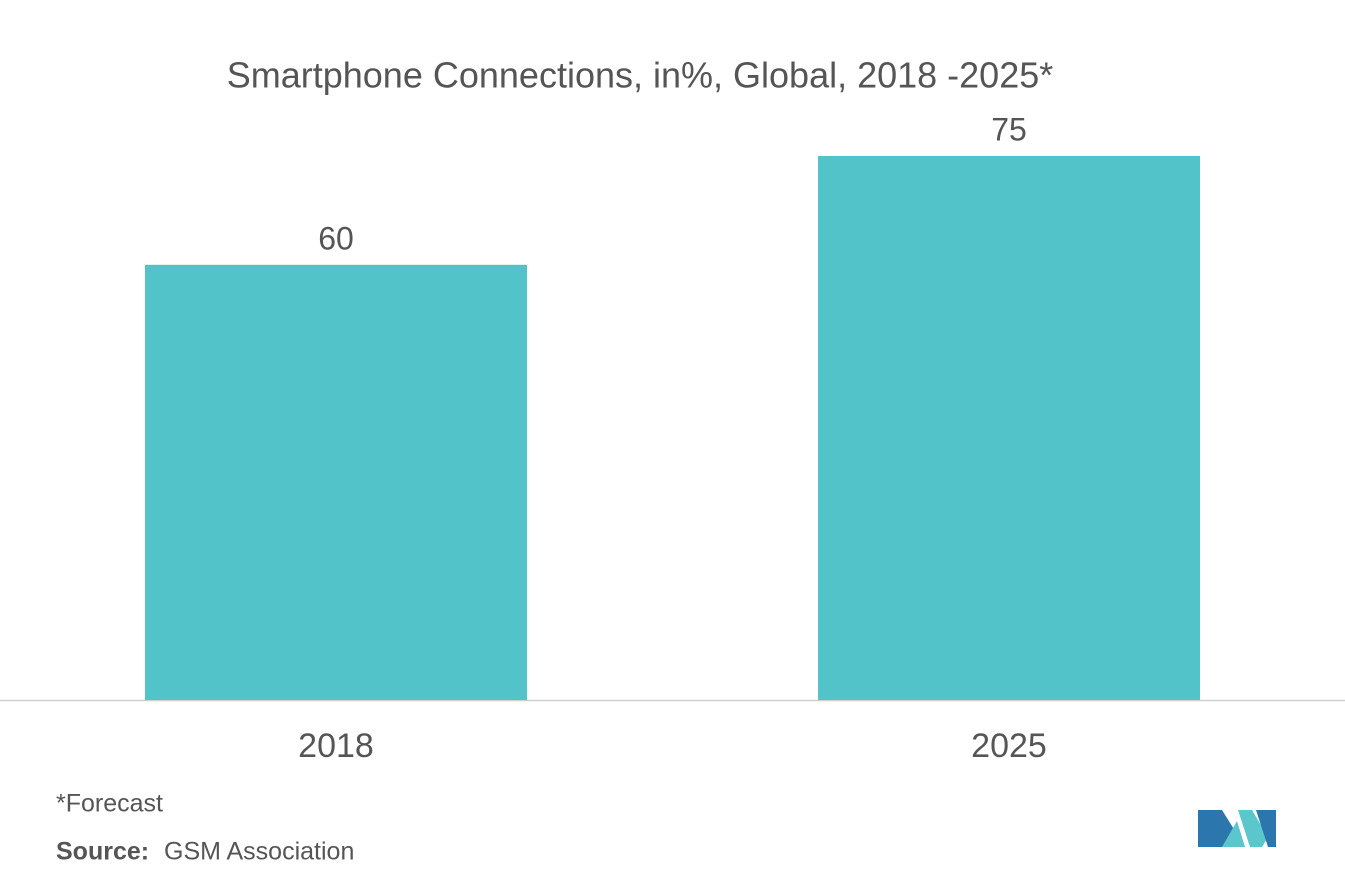 This screenshot has width=1345, height=888. What do you see at coordinates (109, 804) in the screenshot?
I see `footnote: *Forecast` at bounding box center [109, 804].